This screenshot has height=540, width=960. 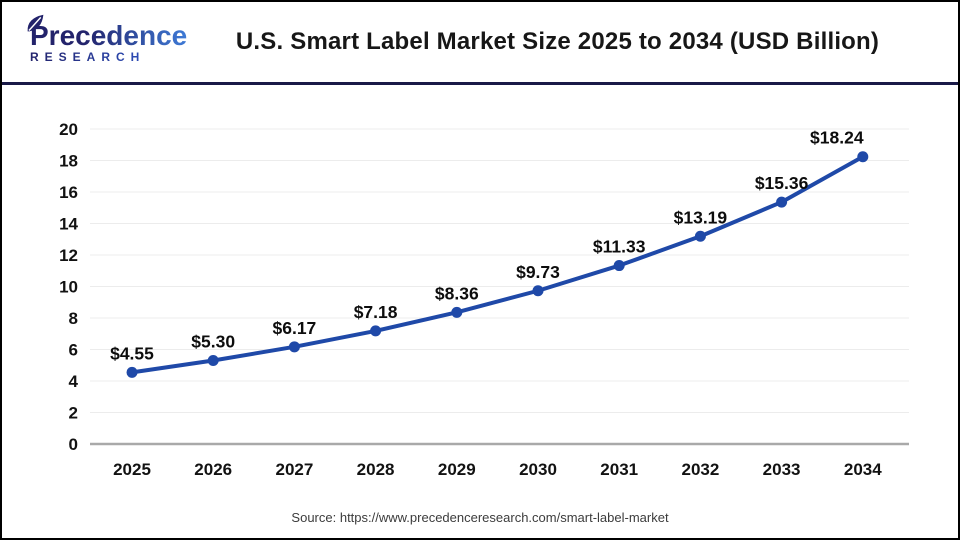 I want to click on y-tick-label: 2, so click(x=73, y=413).